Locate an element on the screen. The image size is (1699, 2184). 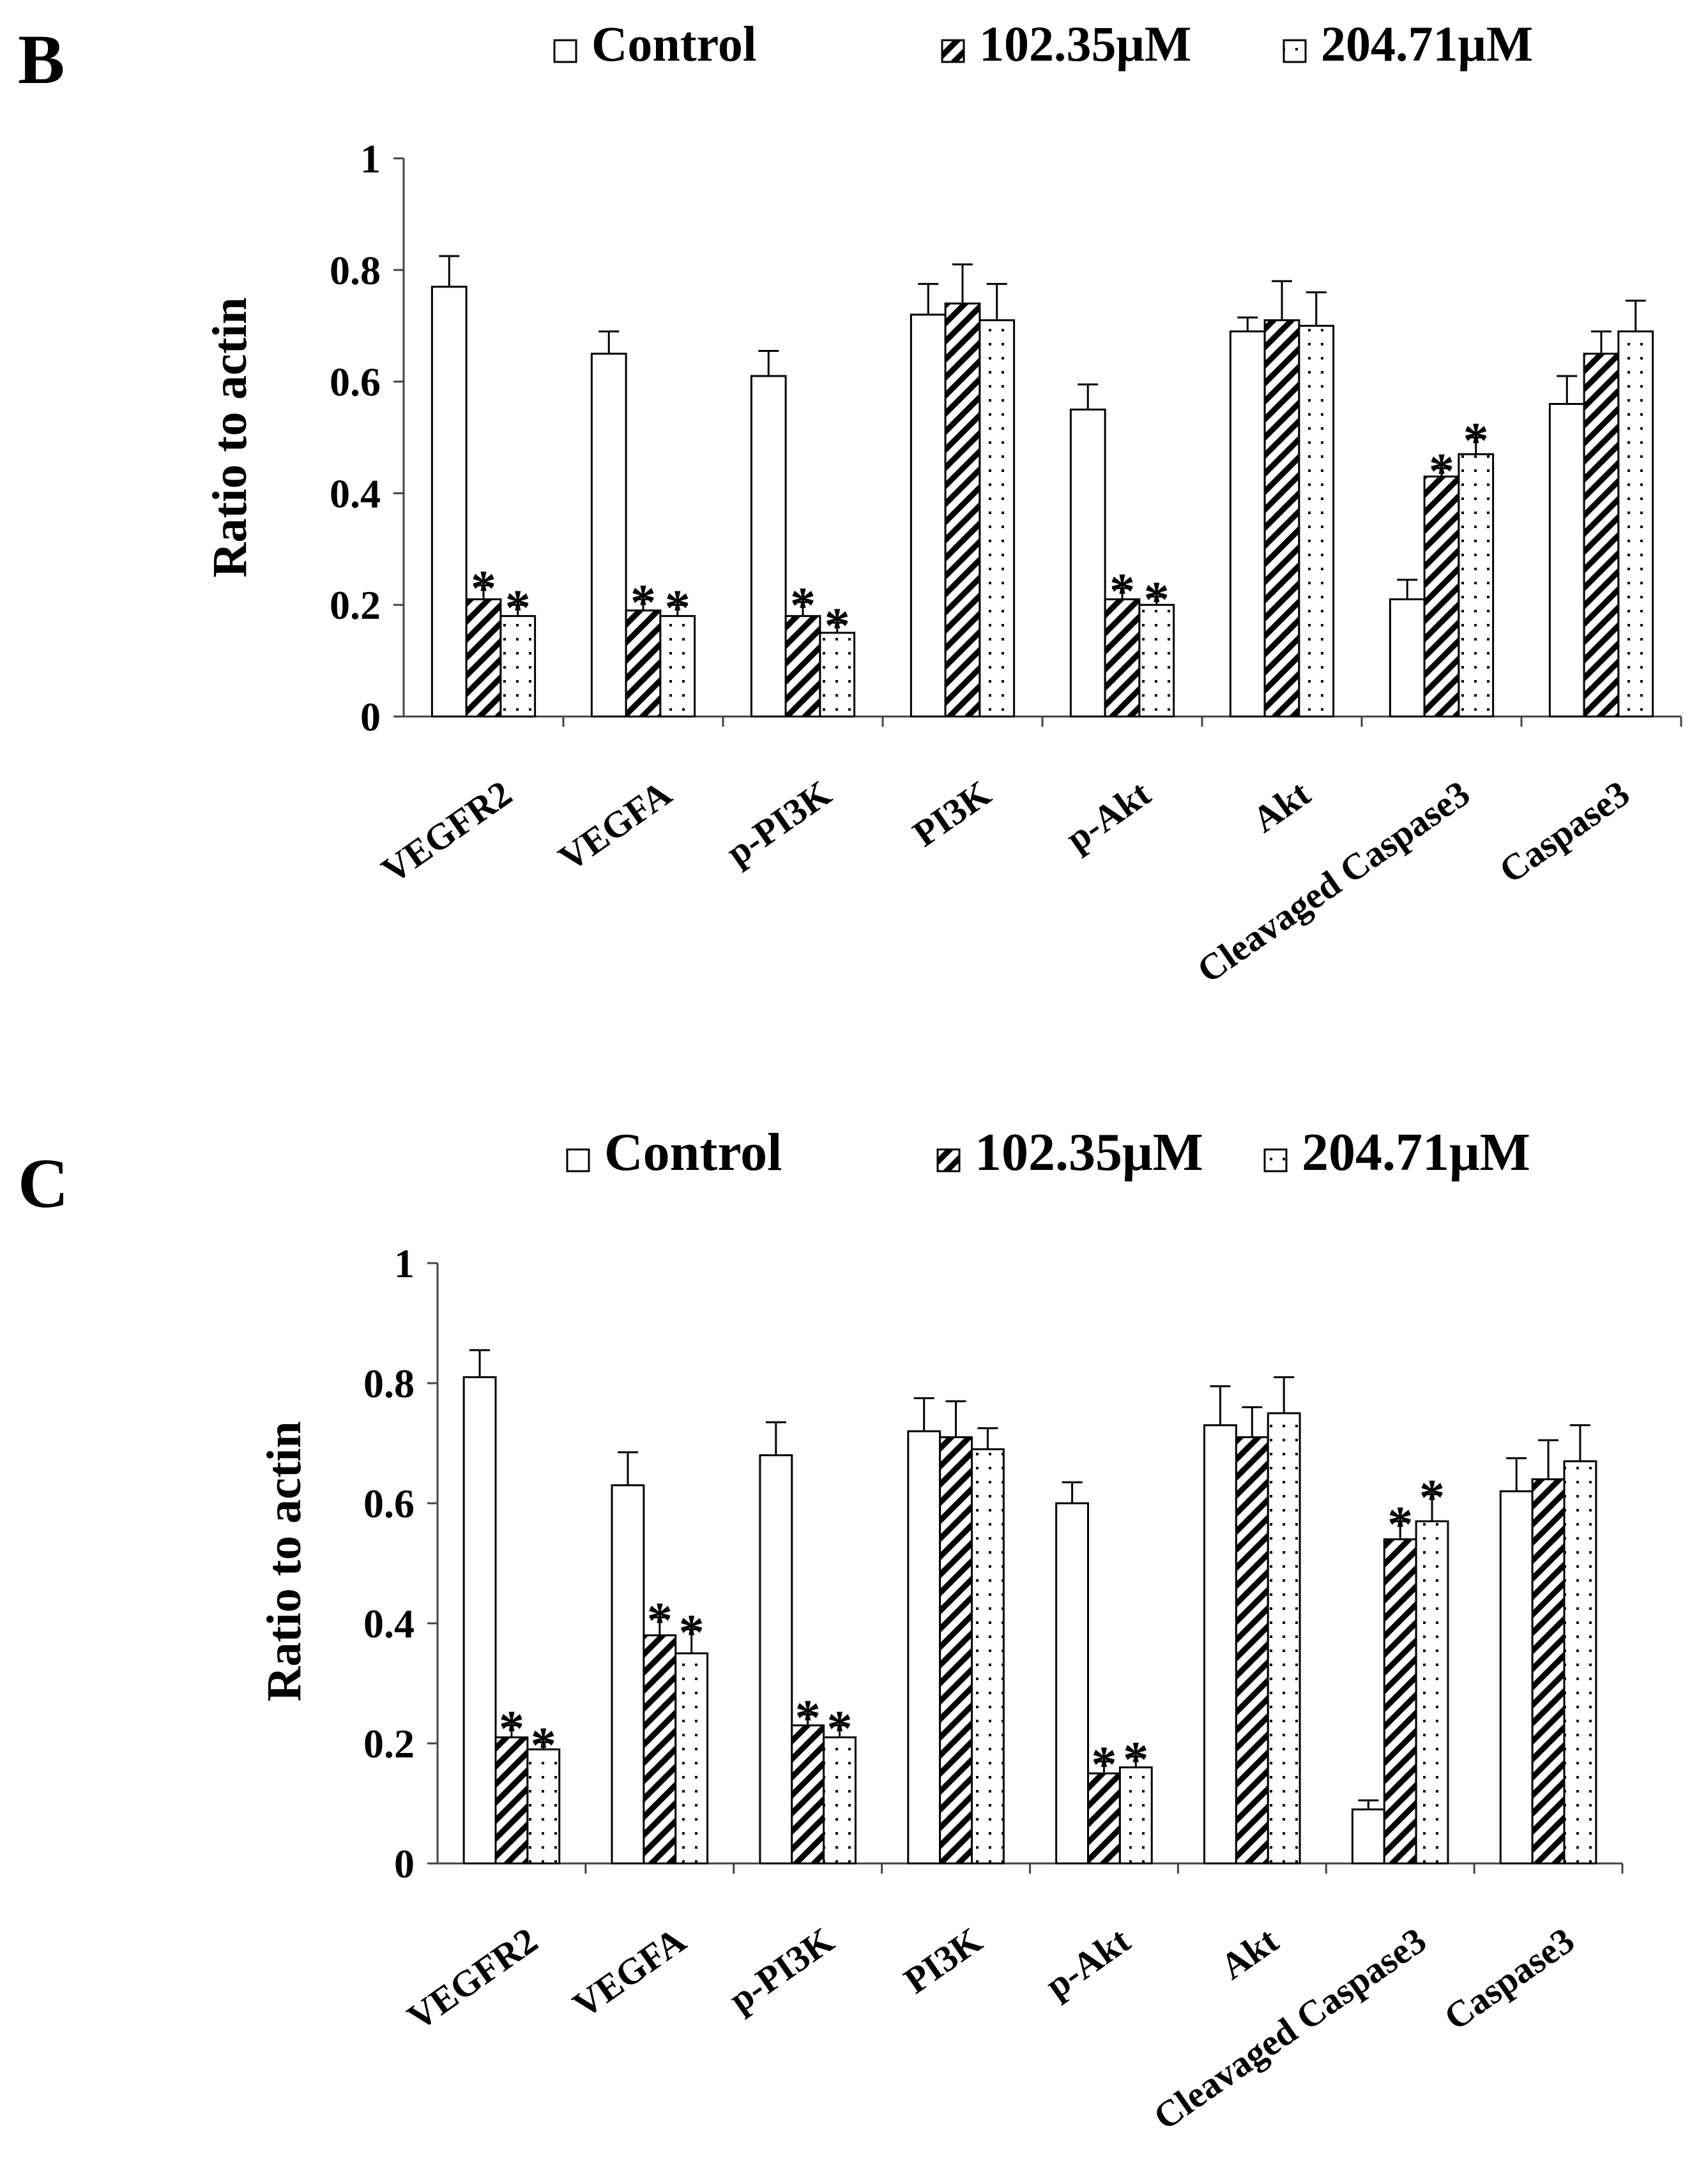
x-category-label: Cleavaged Caspase3 is located at coordinates (1289, 2028).